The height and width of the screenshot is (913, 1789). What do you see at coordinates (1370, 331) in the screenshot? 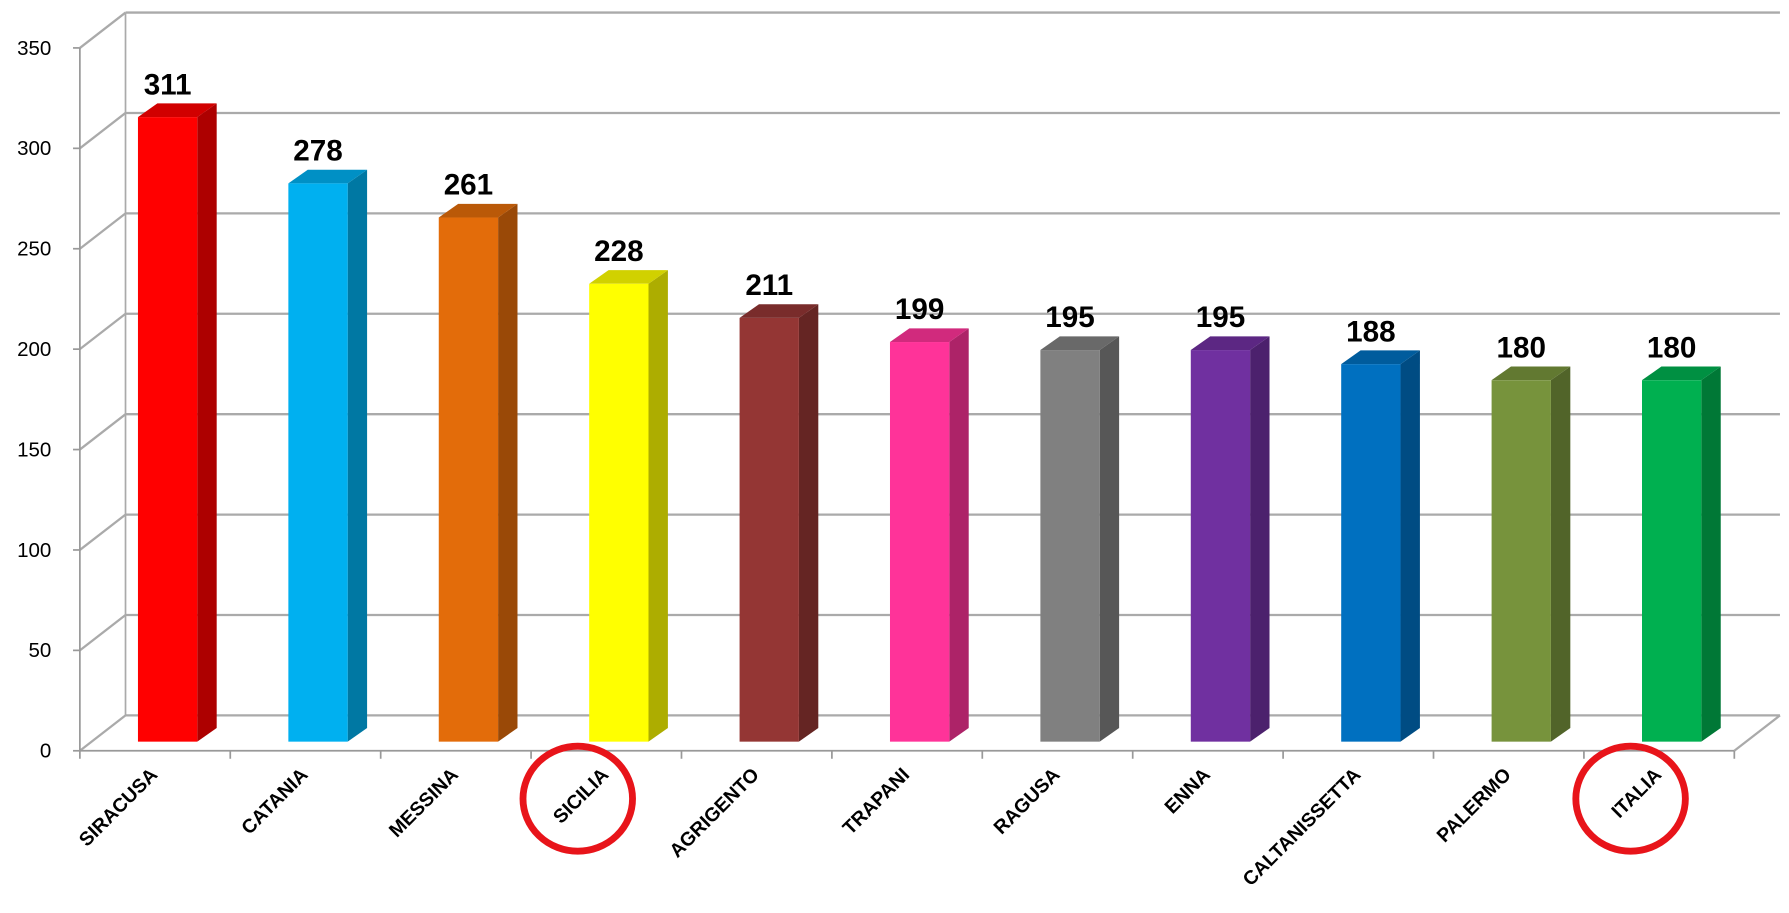
I see `value-label: 188` at bounding box center [1370, 331].